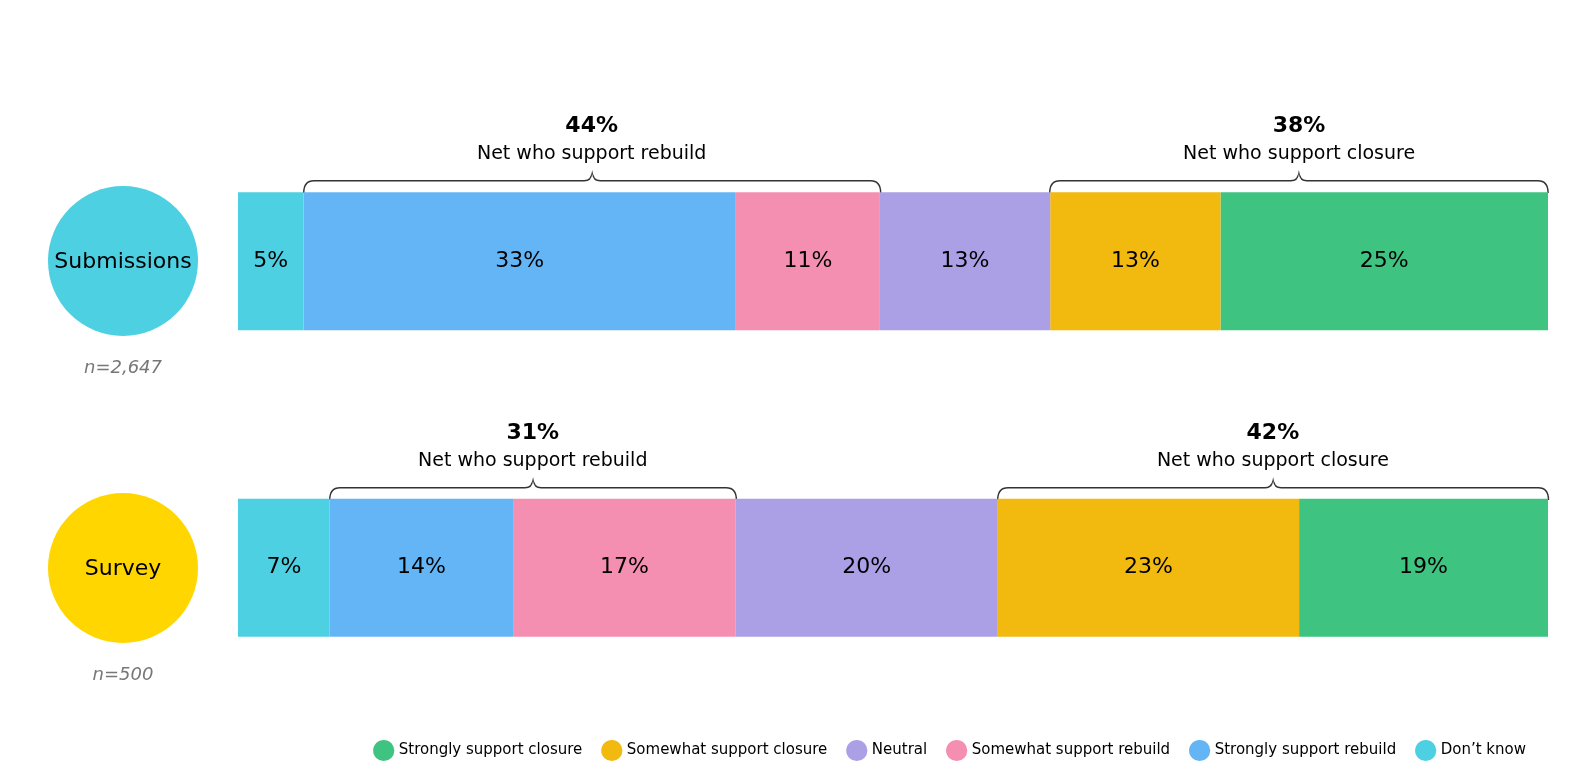  Describe the element at coordinates (123, 261) in the screenshot. I see `y-tick-label: Submissions` at that location.